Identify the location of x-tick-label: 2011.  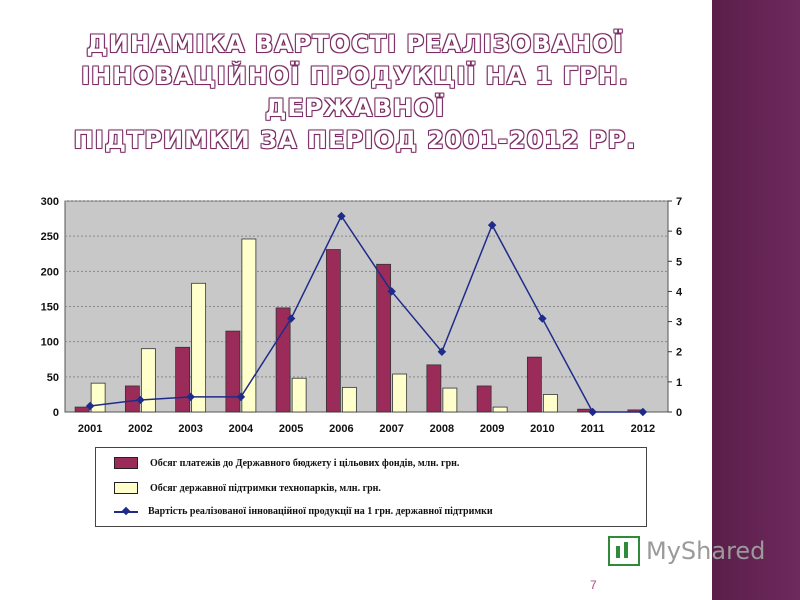
(593, 429).